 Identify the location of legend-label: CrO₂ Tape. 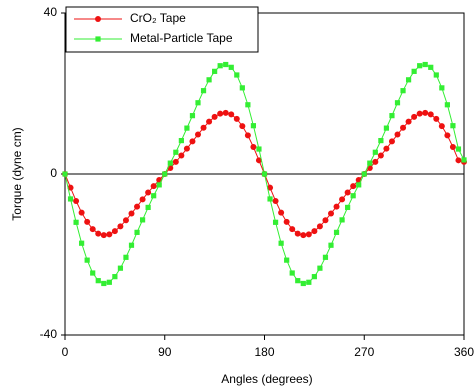
(158, 18).